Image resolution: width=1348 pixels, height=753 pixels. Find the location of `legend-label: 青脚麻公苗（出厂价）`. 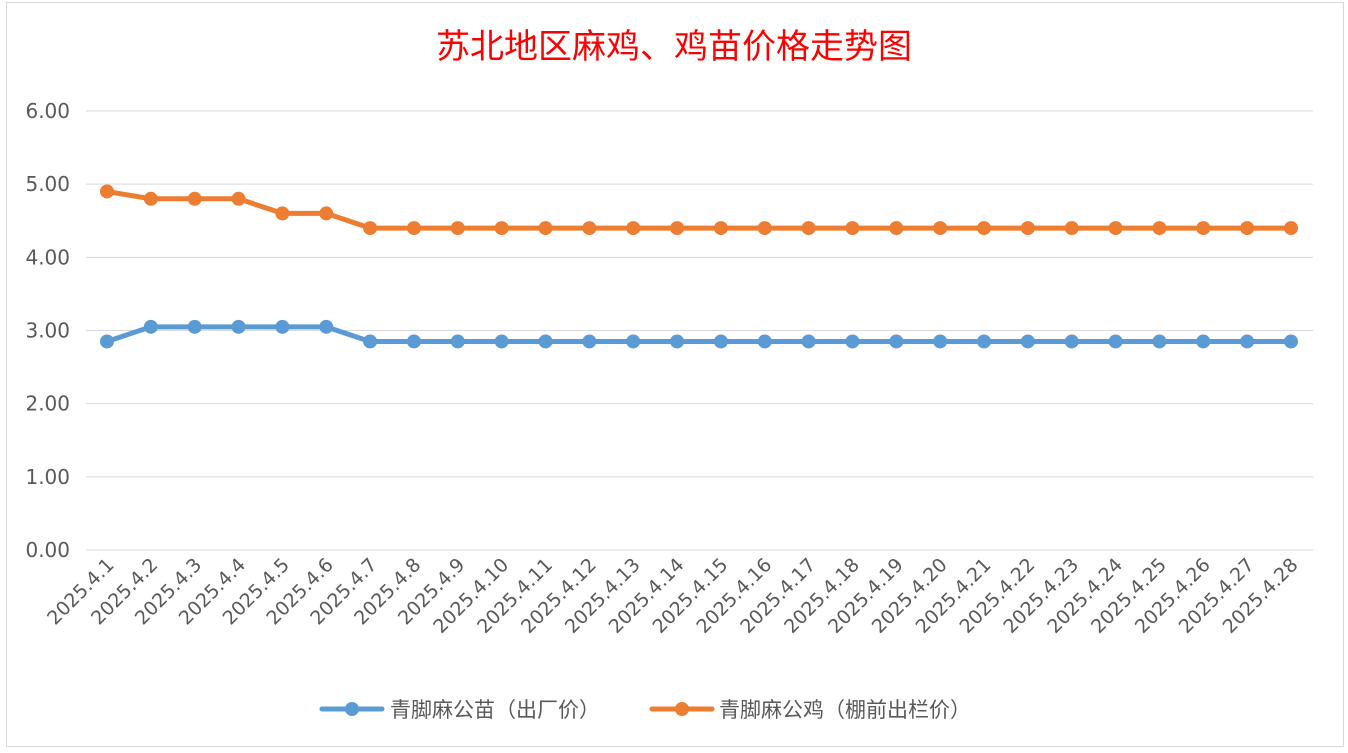

legend-label: 青脚麻公苗（出厂价） is located at coordinates (495, 710).